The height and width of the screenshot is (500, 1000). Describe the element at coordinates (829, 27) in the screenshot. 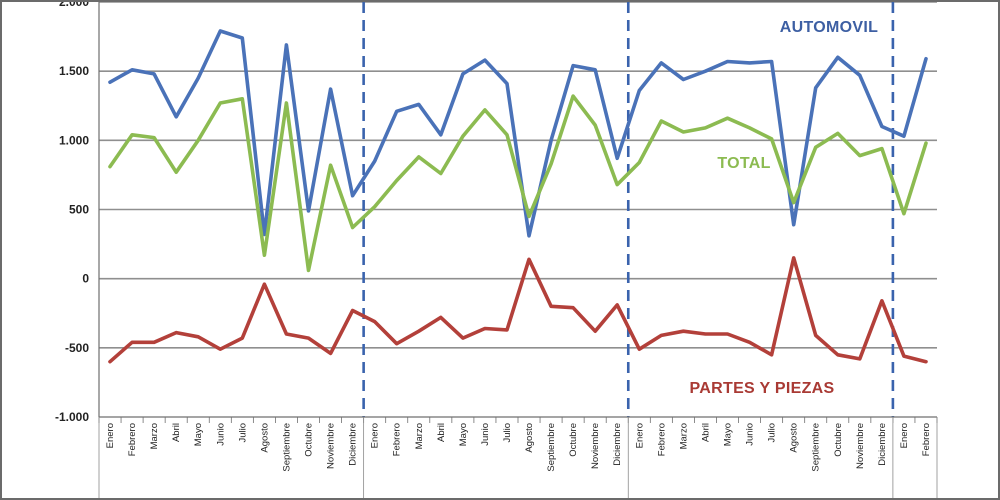

I see `series-label-automovil: AUTOMOVIL` at that location.